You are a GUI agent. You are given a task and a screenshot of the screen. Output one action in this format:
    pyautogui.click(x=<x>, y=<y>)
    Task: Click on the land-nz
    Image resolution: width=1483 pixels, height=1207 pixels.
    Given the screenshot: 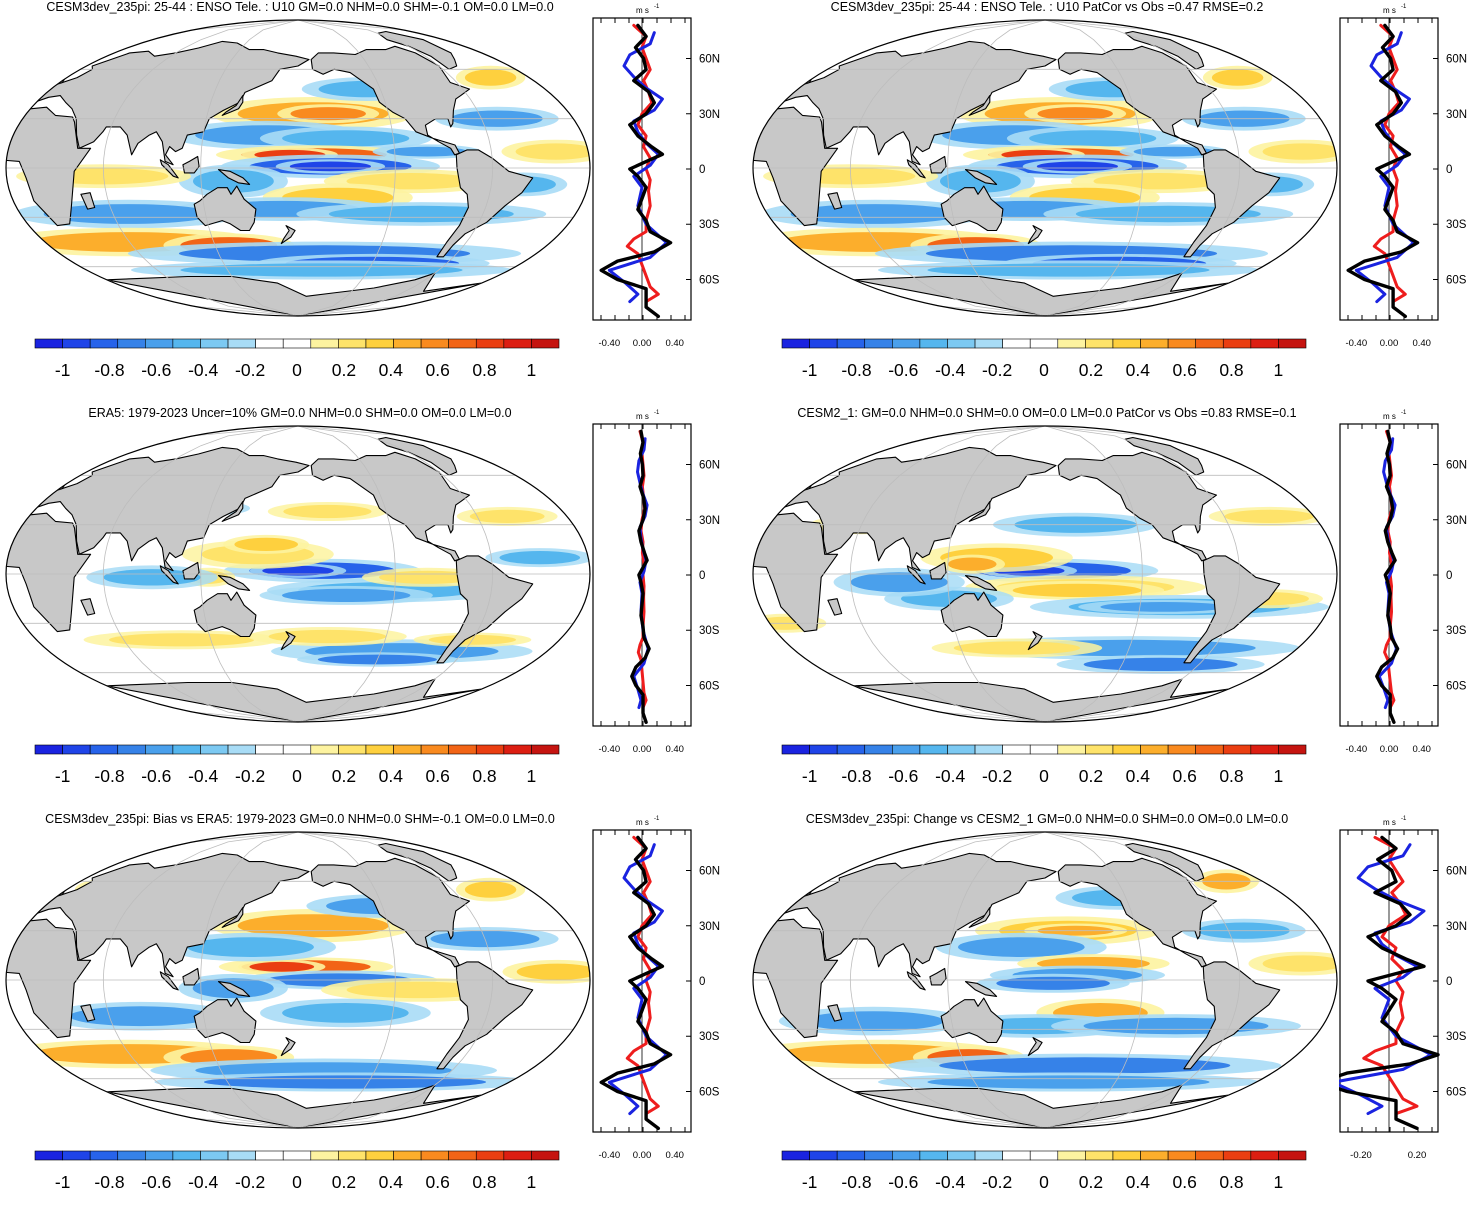 What is the action you would take?
    pyautogui.click(x=288, y=1047)
    